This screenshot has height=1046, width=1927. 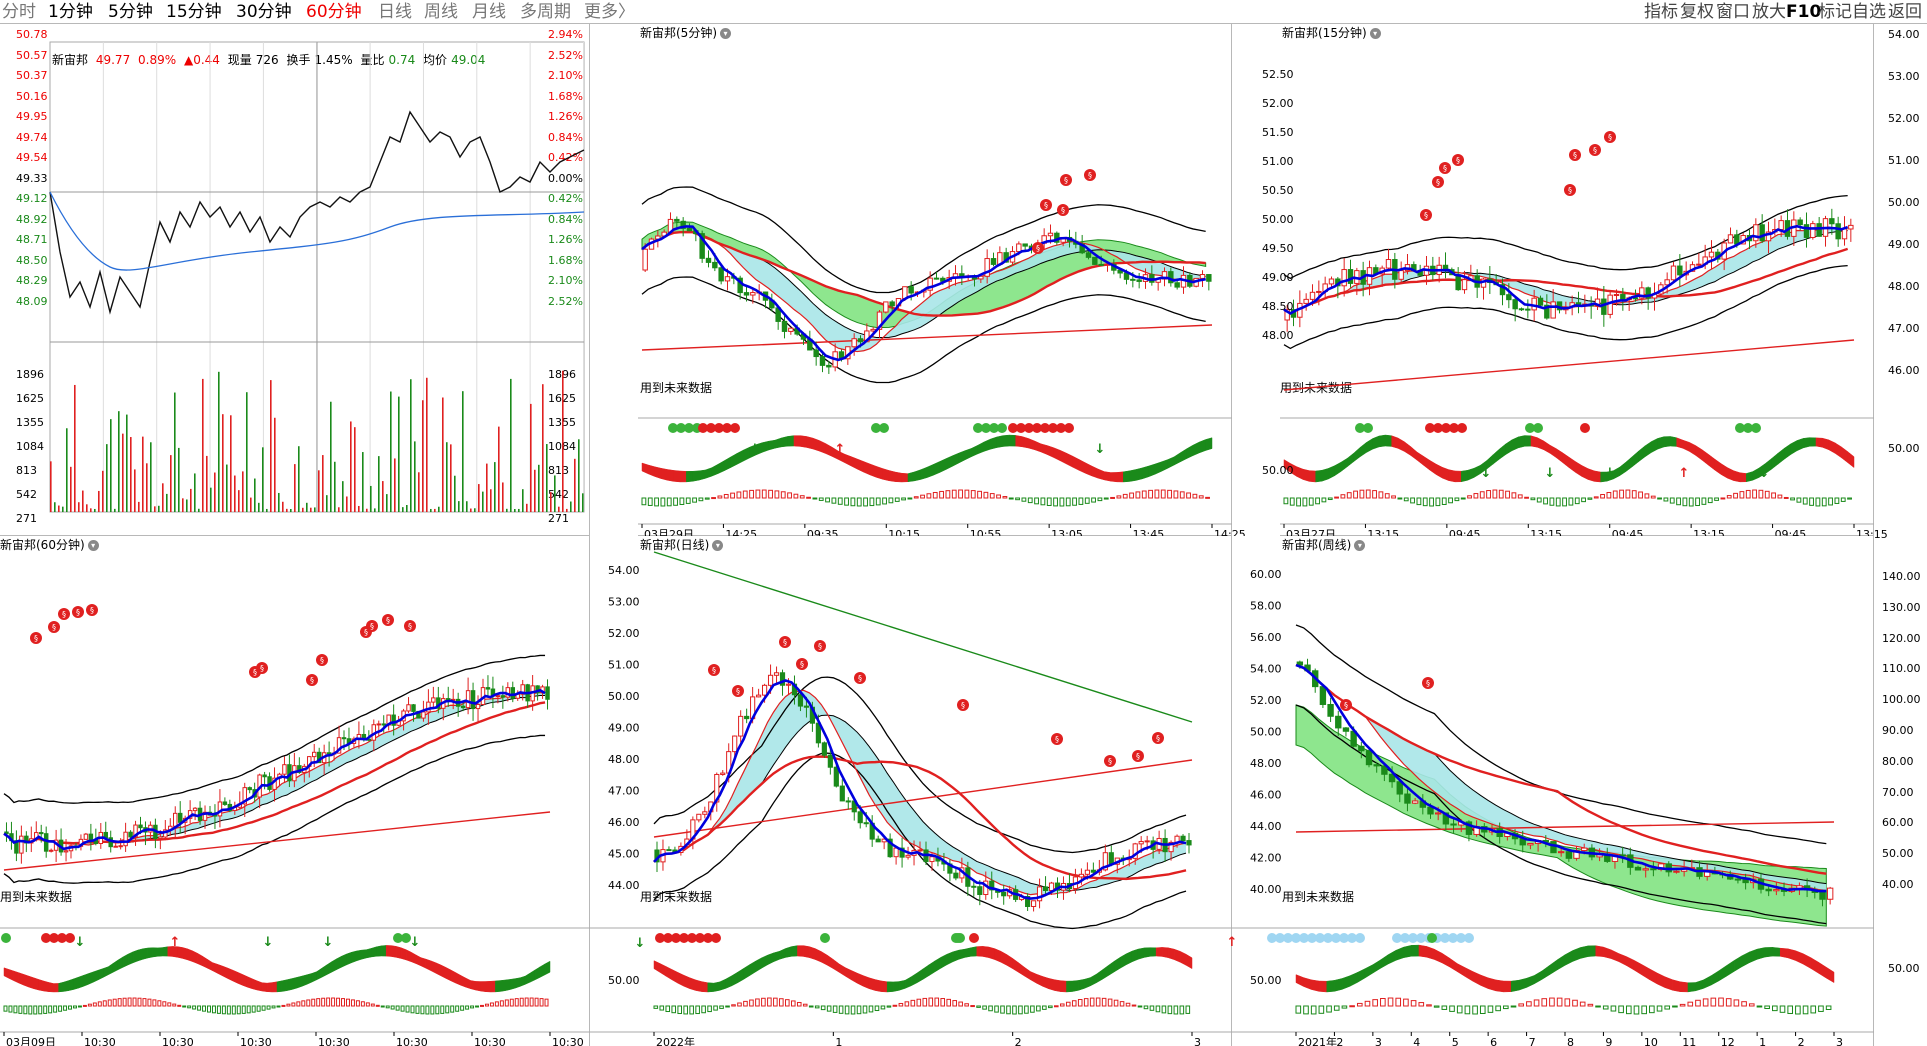 I want to click on date-tick-label: 2022年, so click(x=675, y=1040).